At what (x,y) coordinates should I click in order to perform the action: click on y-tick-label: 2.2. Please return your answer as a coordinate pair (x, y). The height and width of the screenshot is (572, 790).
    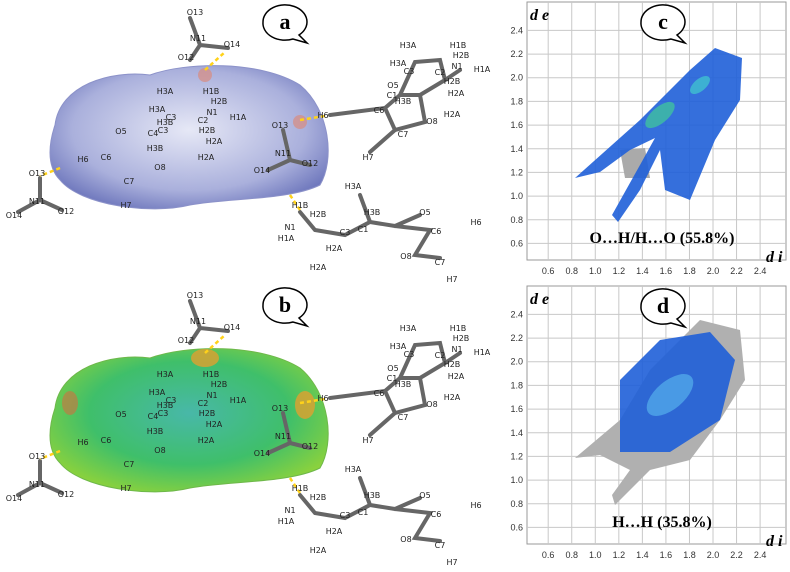
    Looking at the image, I should click on (516, 338).